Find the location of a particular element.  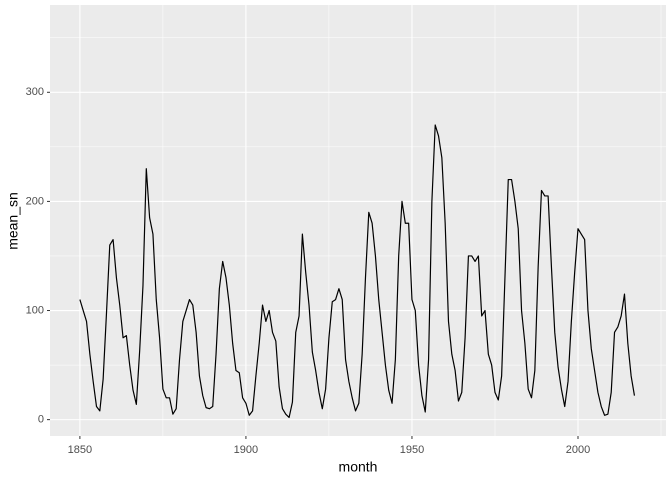

y-tick-label: 200 is located at coordinates (35, 201).